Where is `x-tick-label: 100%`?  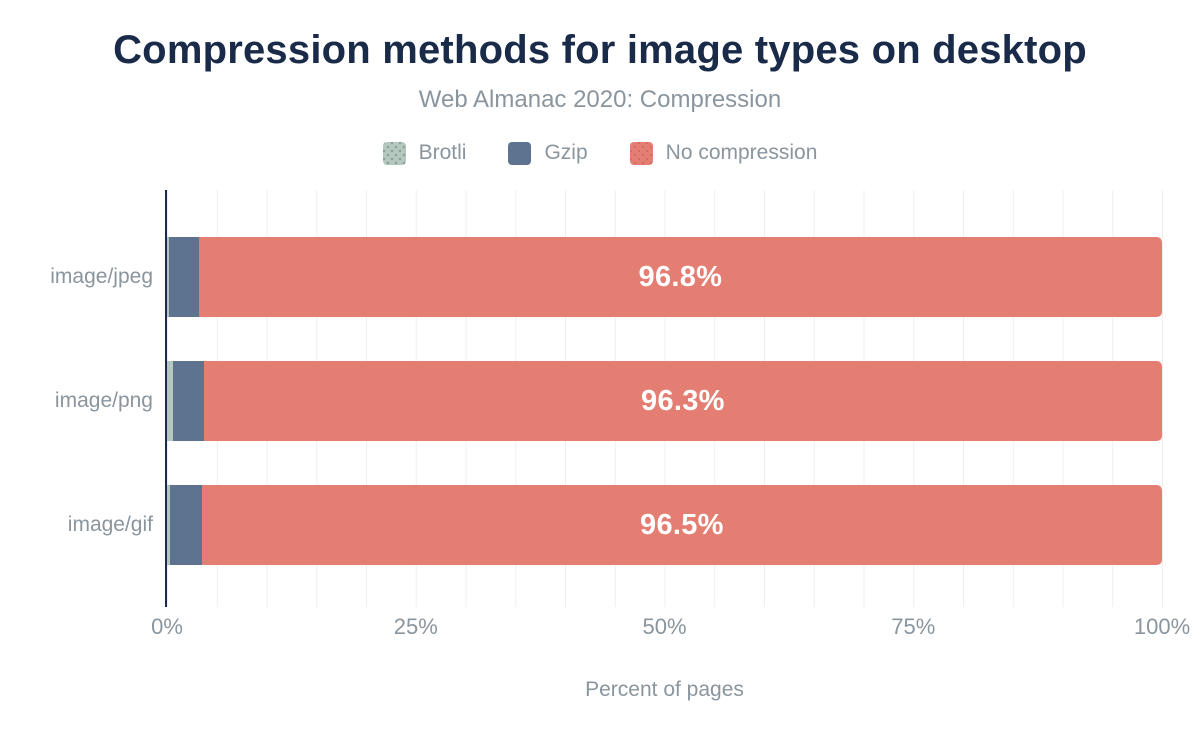
x-tick-label: 100% is located at coordinates (1162, 626).